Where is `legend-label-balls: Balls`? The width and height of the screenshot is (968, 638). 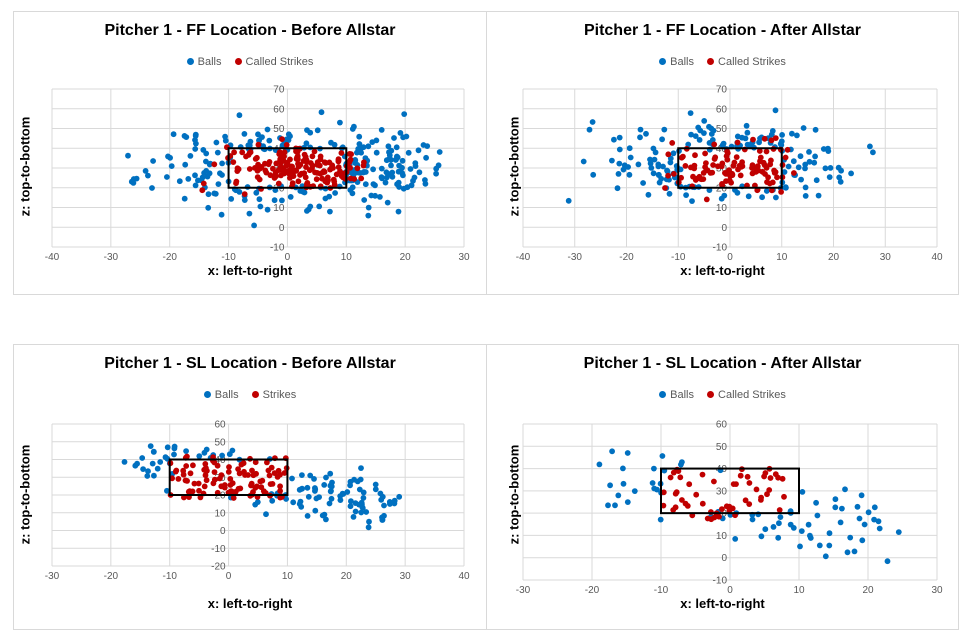 legend-label-balls: Balls is located at coordinates (209, 62).